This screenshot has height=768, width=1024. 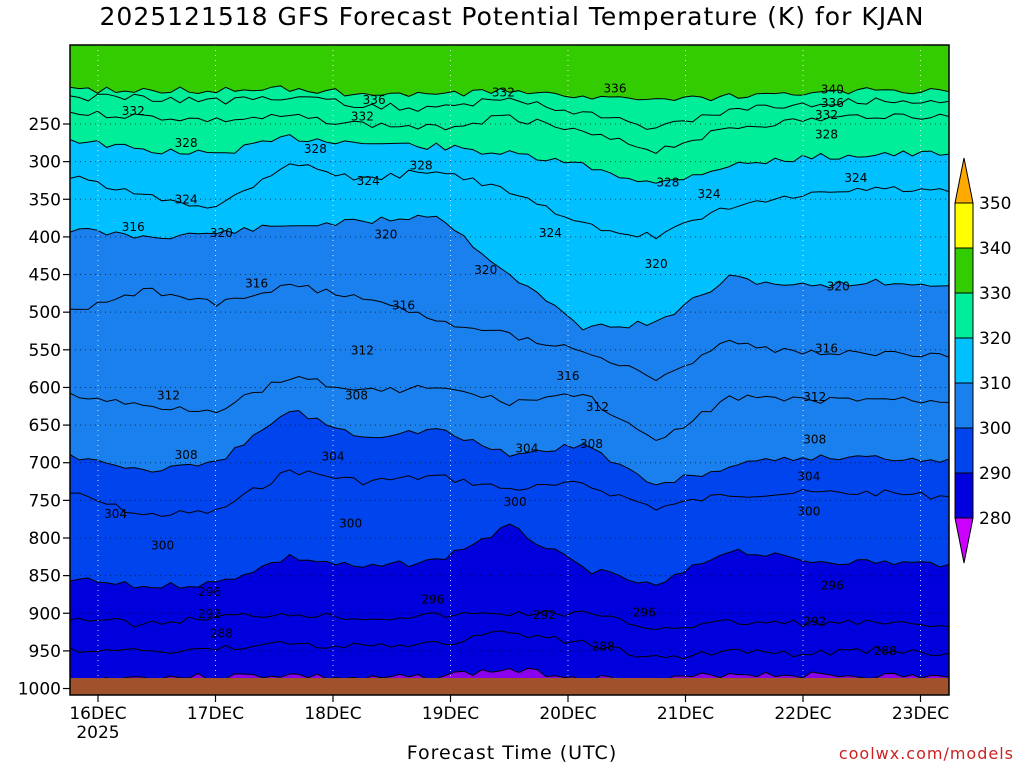 What do you see at coordinates (45, 313) in the screenshot?
I see `y-tick-label: 500` at bounding box center [45, 313].